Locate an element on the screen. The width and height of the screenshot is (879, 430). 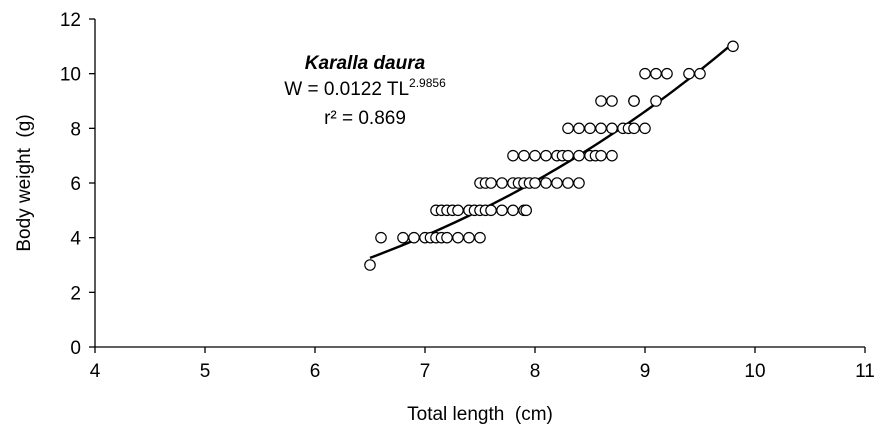
x-tick-label: 9 is located at coordinates (645, 371).